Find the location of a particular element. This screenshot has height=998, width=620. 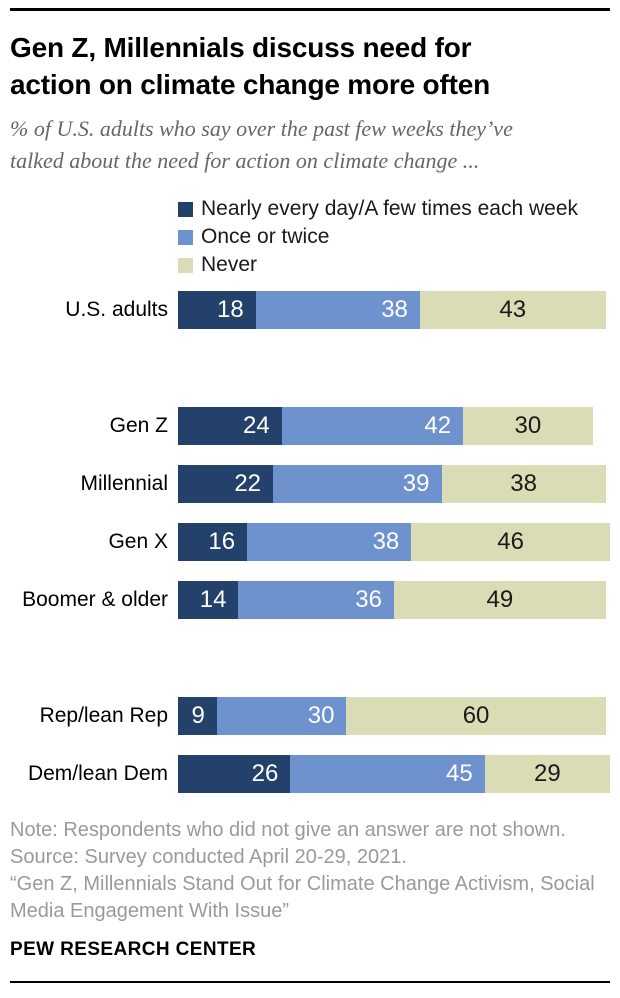

bar-segment-never: 29 is located at coordinates (547, 774).